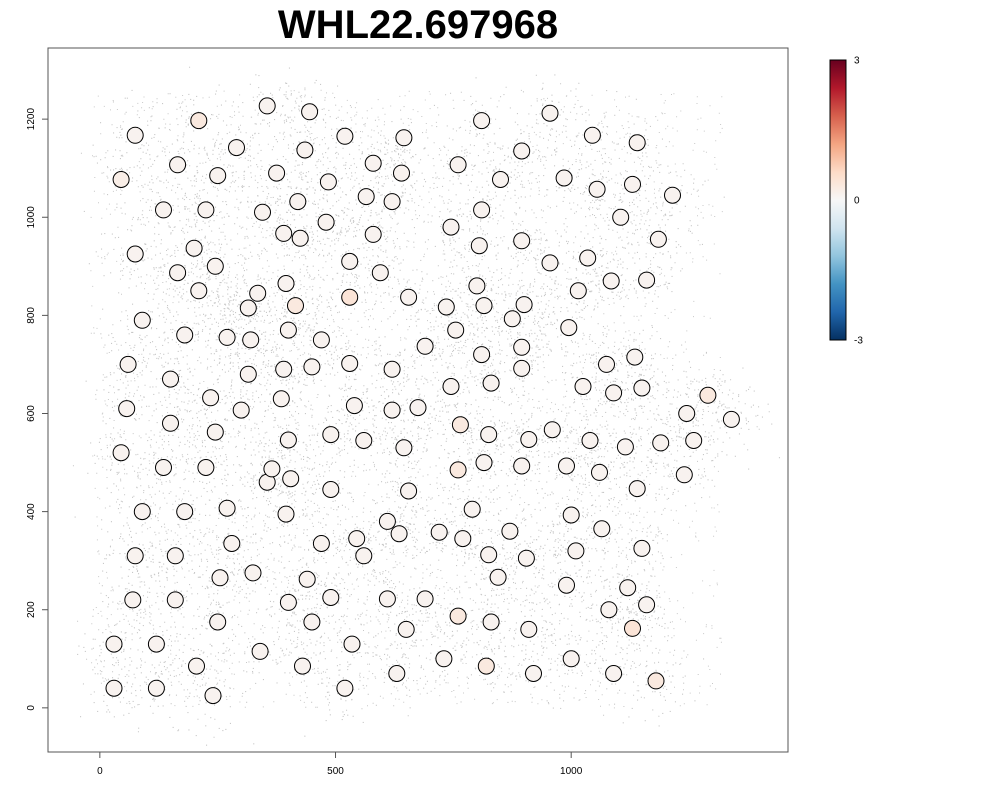 The height and width of the screenshot is (800, 1000). What do you see at coordinates (31, 315) in the screenshot?
I see `y-tick-label: 800` at bounding box center [31, 315].